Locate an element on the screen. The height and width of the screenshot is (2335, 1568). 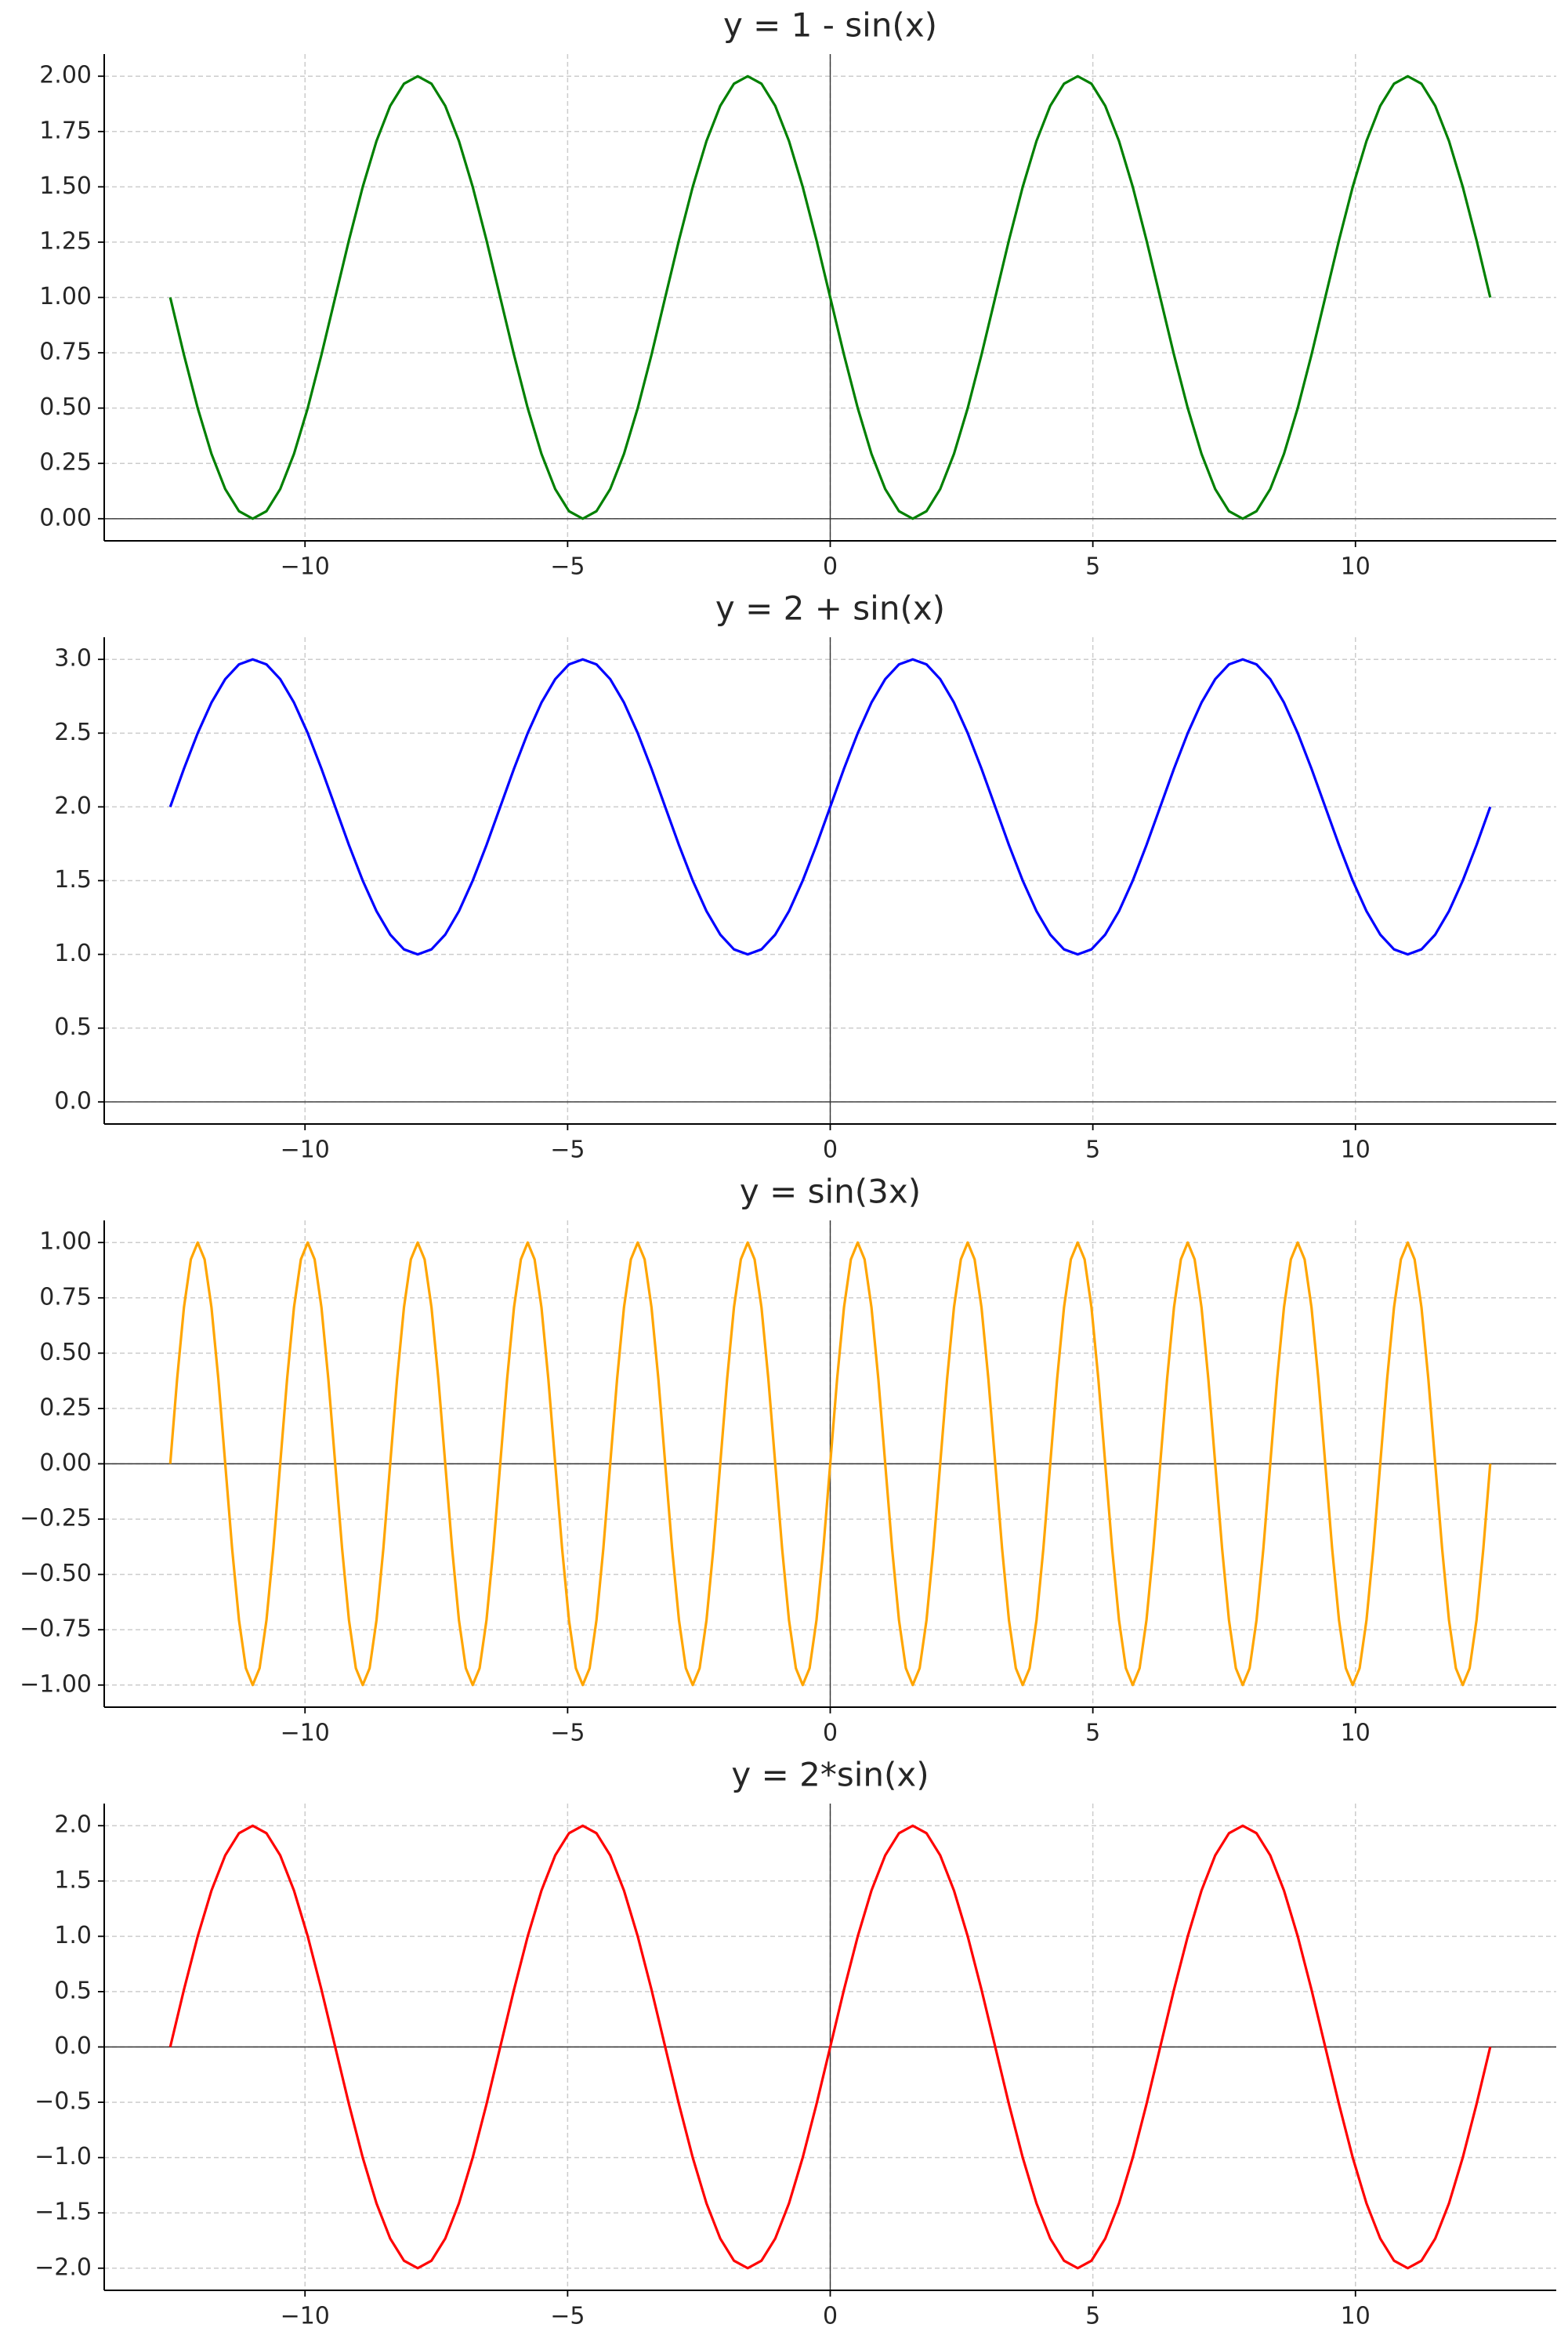
y-tick-label: −1.5 is located at coordinates (63, 2212).